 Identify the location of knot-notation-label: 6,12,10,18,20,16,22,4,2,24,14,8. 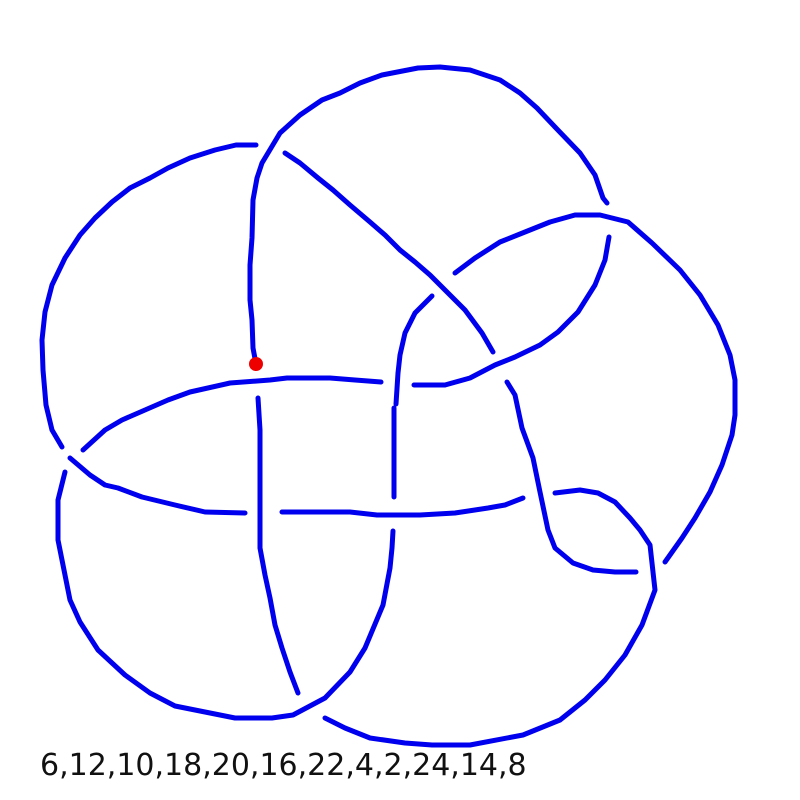
(283, 765).